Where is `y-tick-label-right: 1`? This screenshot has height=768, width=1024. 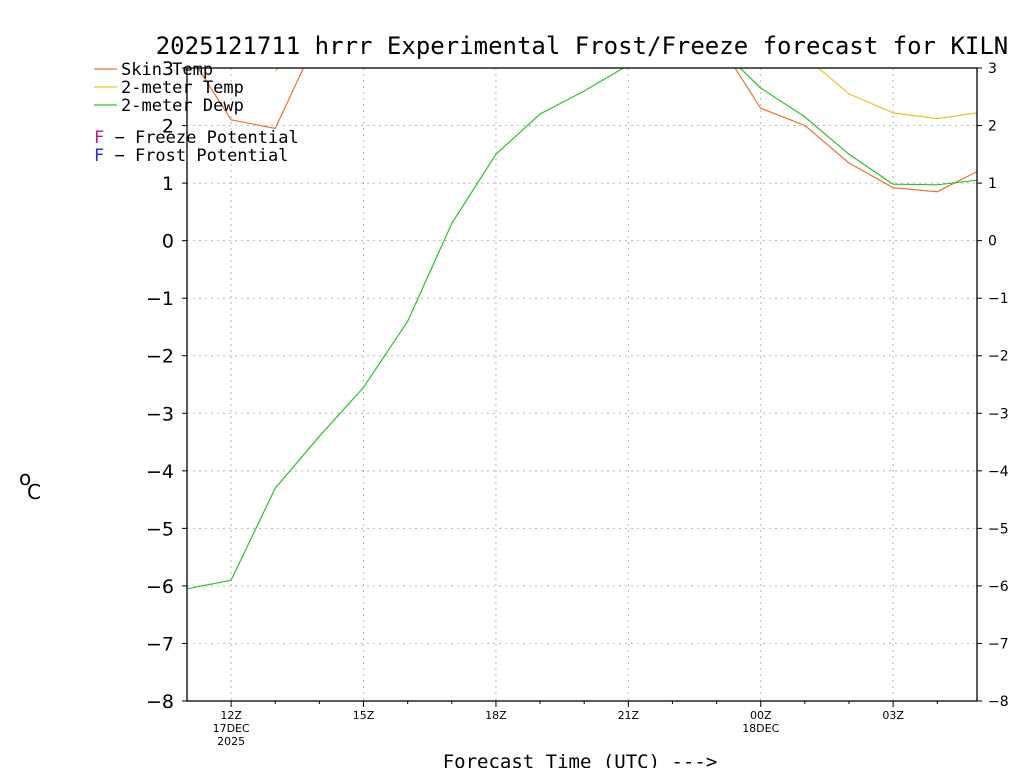 y-tick-label-right: 1 is located at coordinates (992, 184).